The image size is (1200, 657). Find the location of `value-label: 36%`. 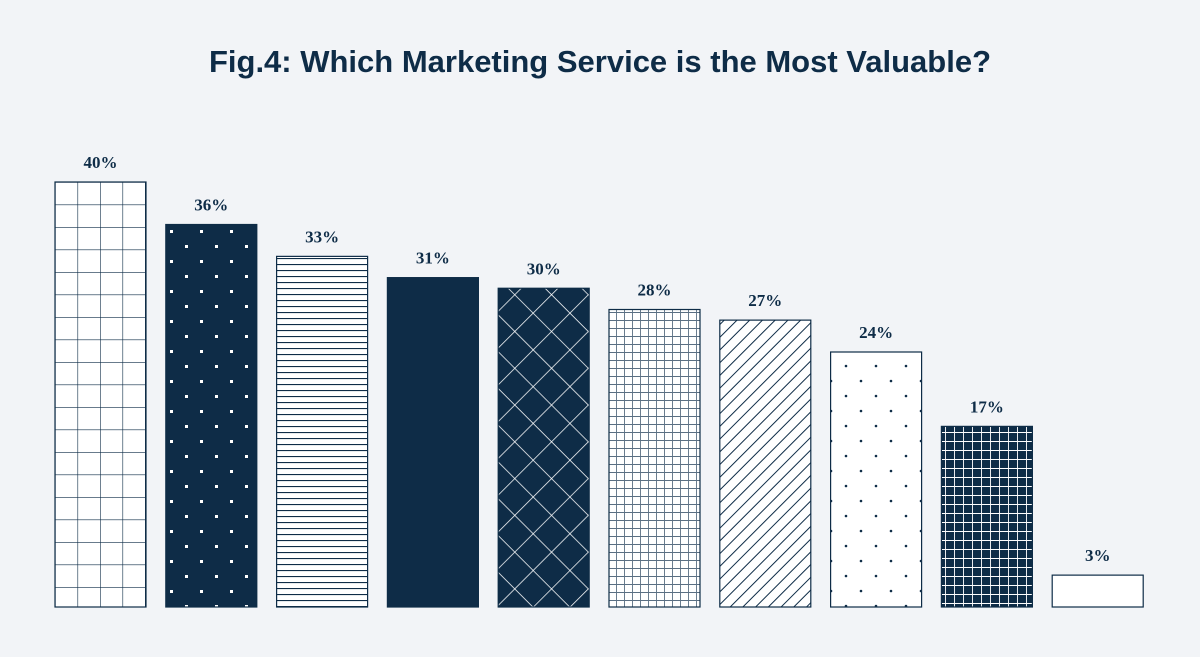

value-label: 36% is located at coordinates (211, 205).